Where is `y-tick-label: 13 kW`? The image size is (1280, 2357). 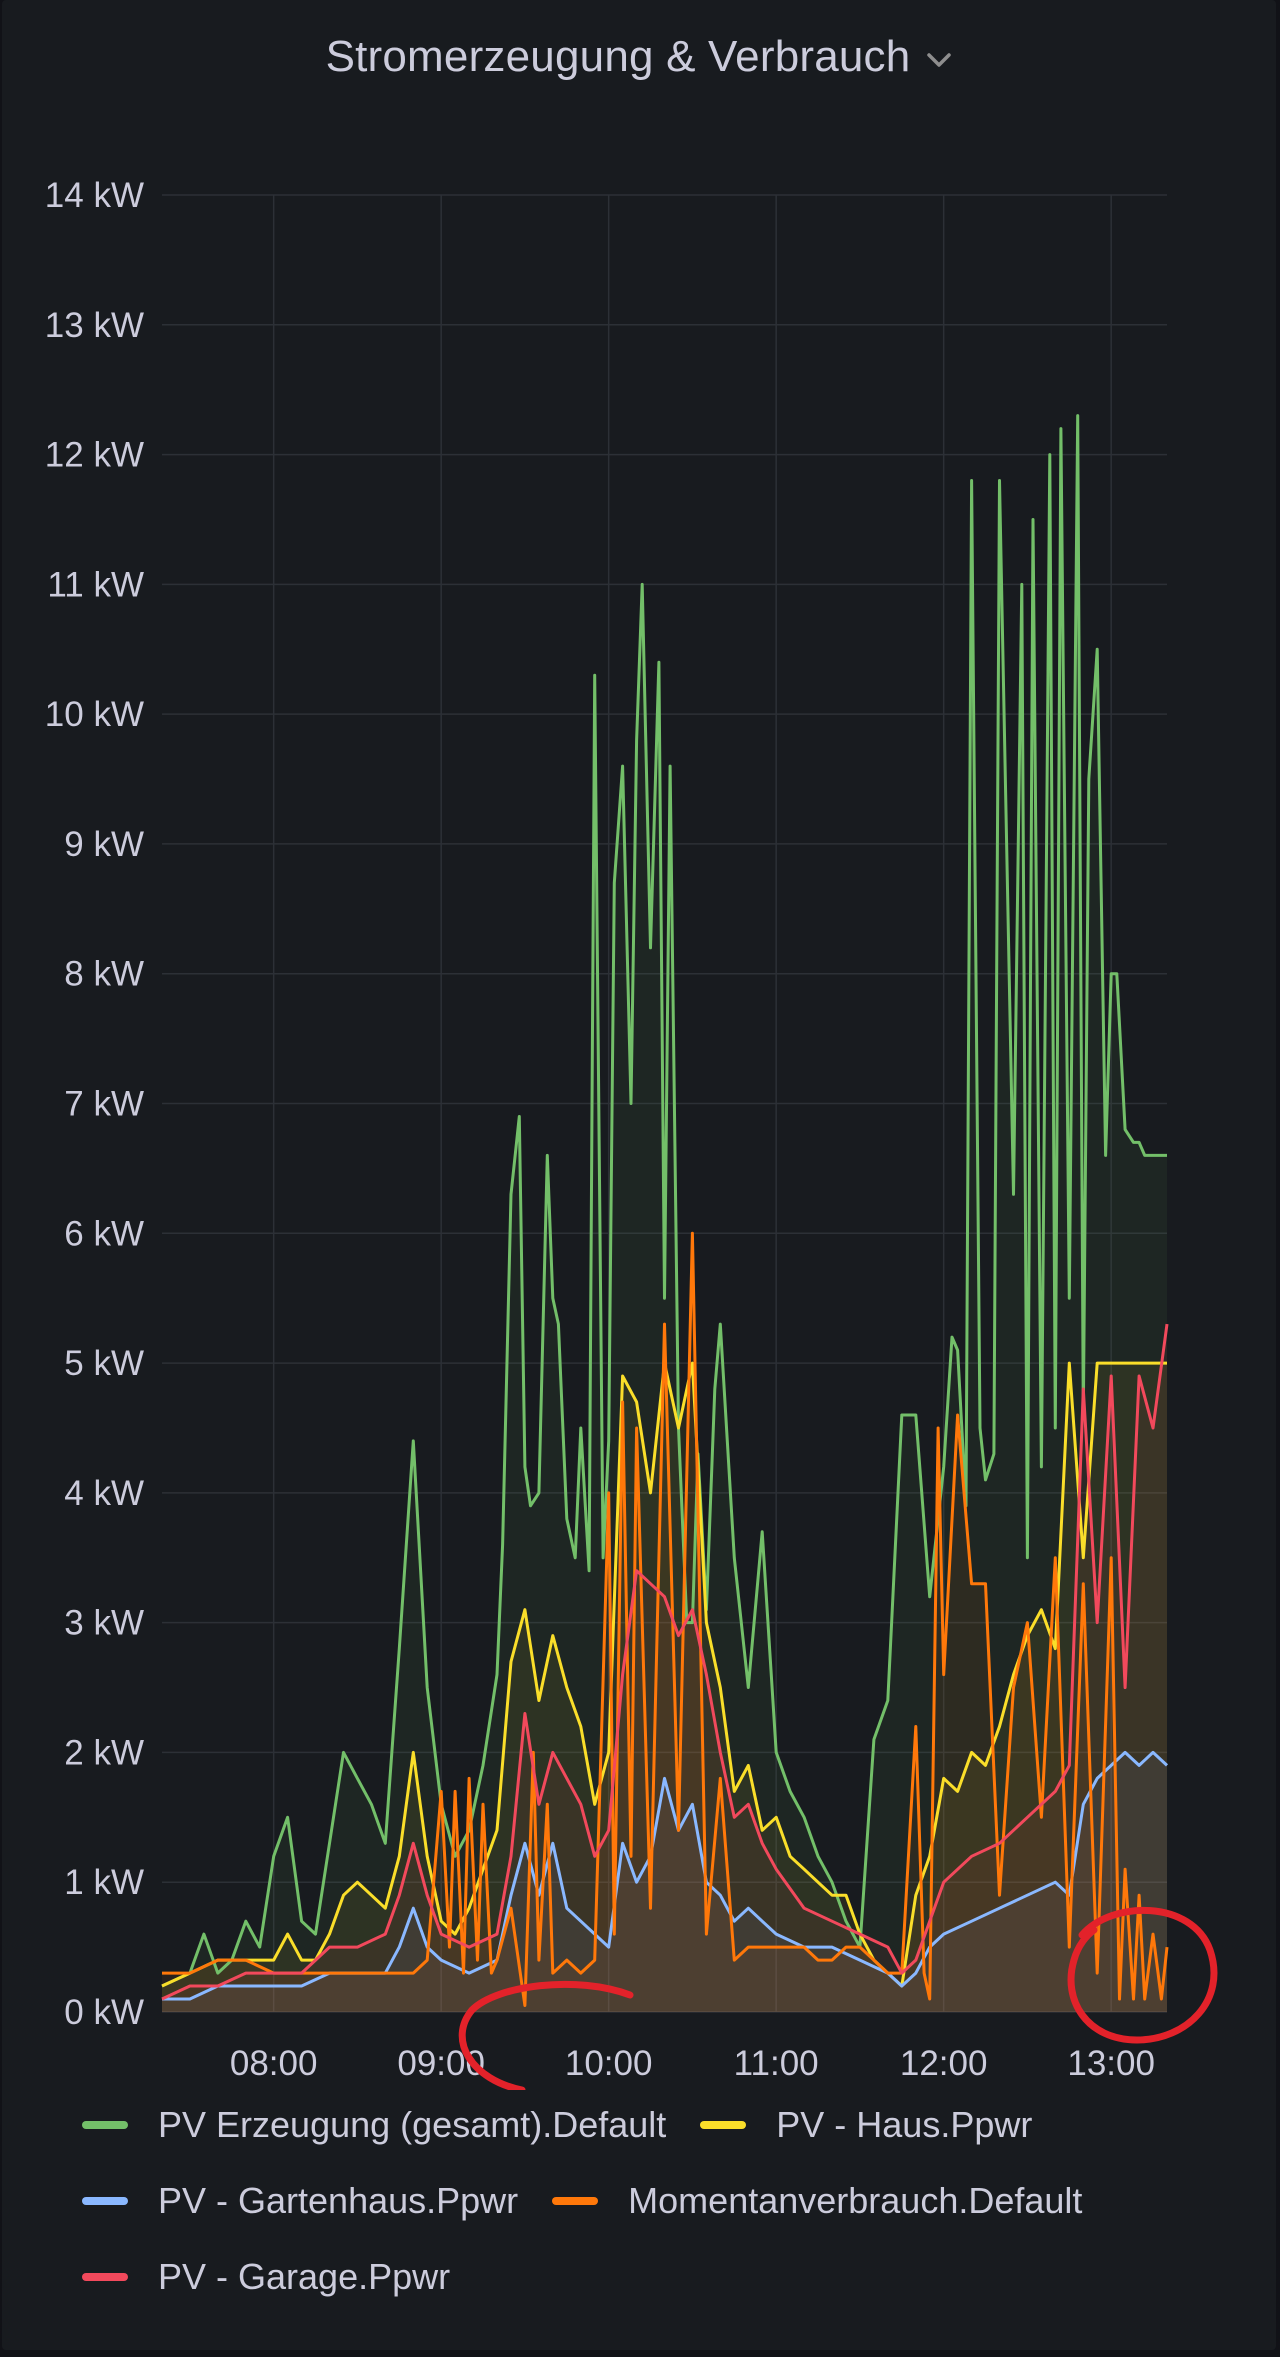 y-tick-label: 13 kW is located at coordinates (94, 325).